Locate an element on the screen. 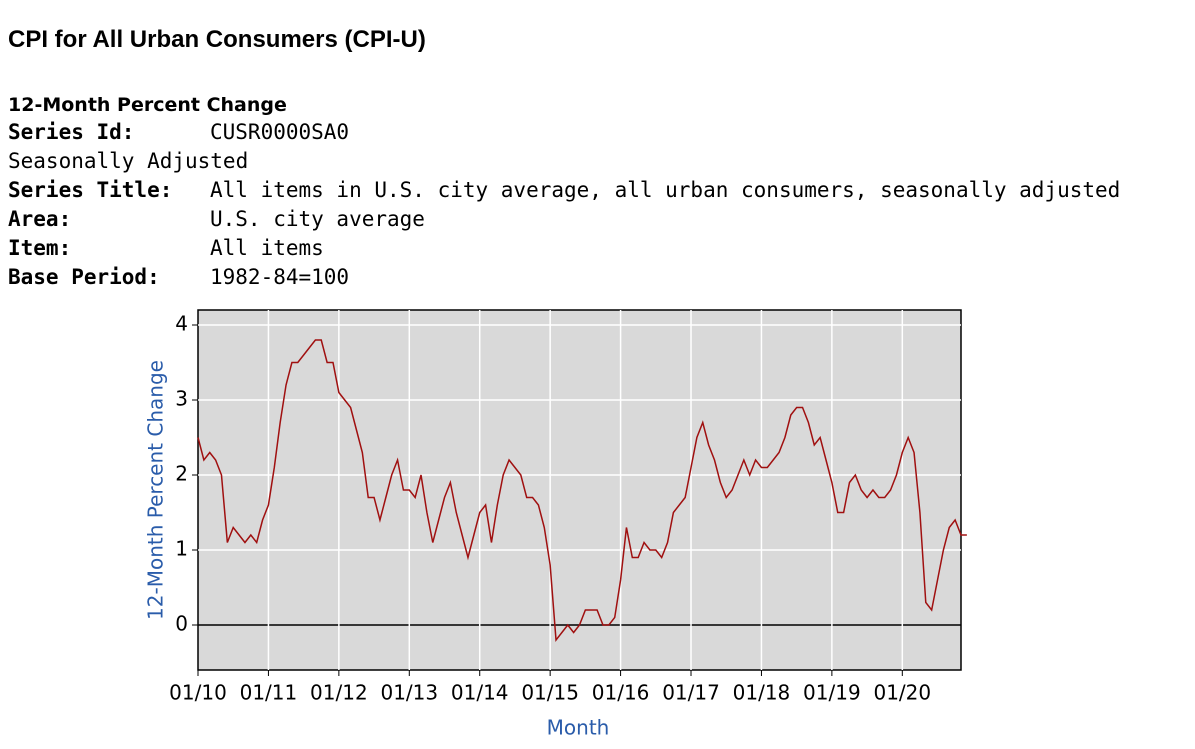  field-value: CUSR0000SA0 is located at coordinates (280, 132).